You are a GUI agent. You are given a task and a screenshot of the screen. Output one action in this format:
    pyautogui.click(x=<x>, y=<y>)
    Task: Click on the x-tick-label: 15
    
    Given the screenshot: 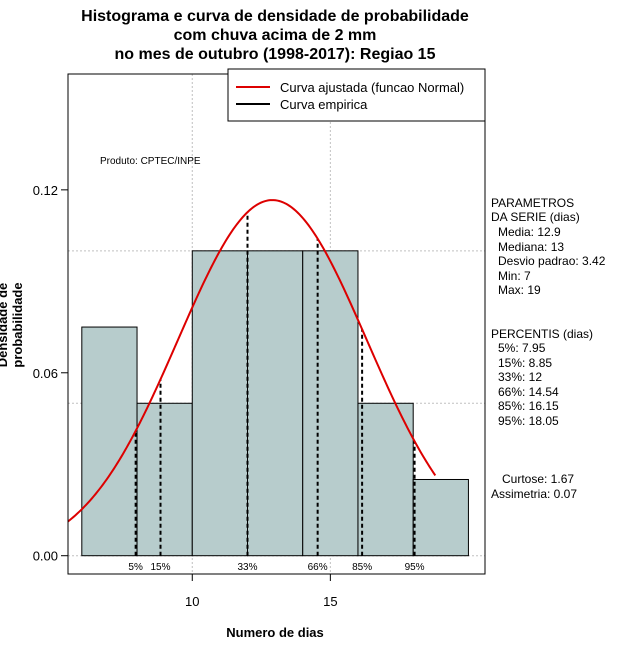 What is the action you would take?
    pyautogui.click(x=330, y=601)
    